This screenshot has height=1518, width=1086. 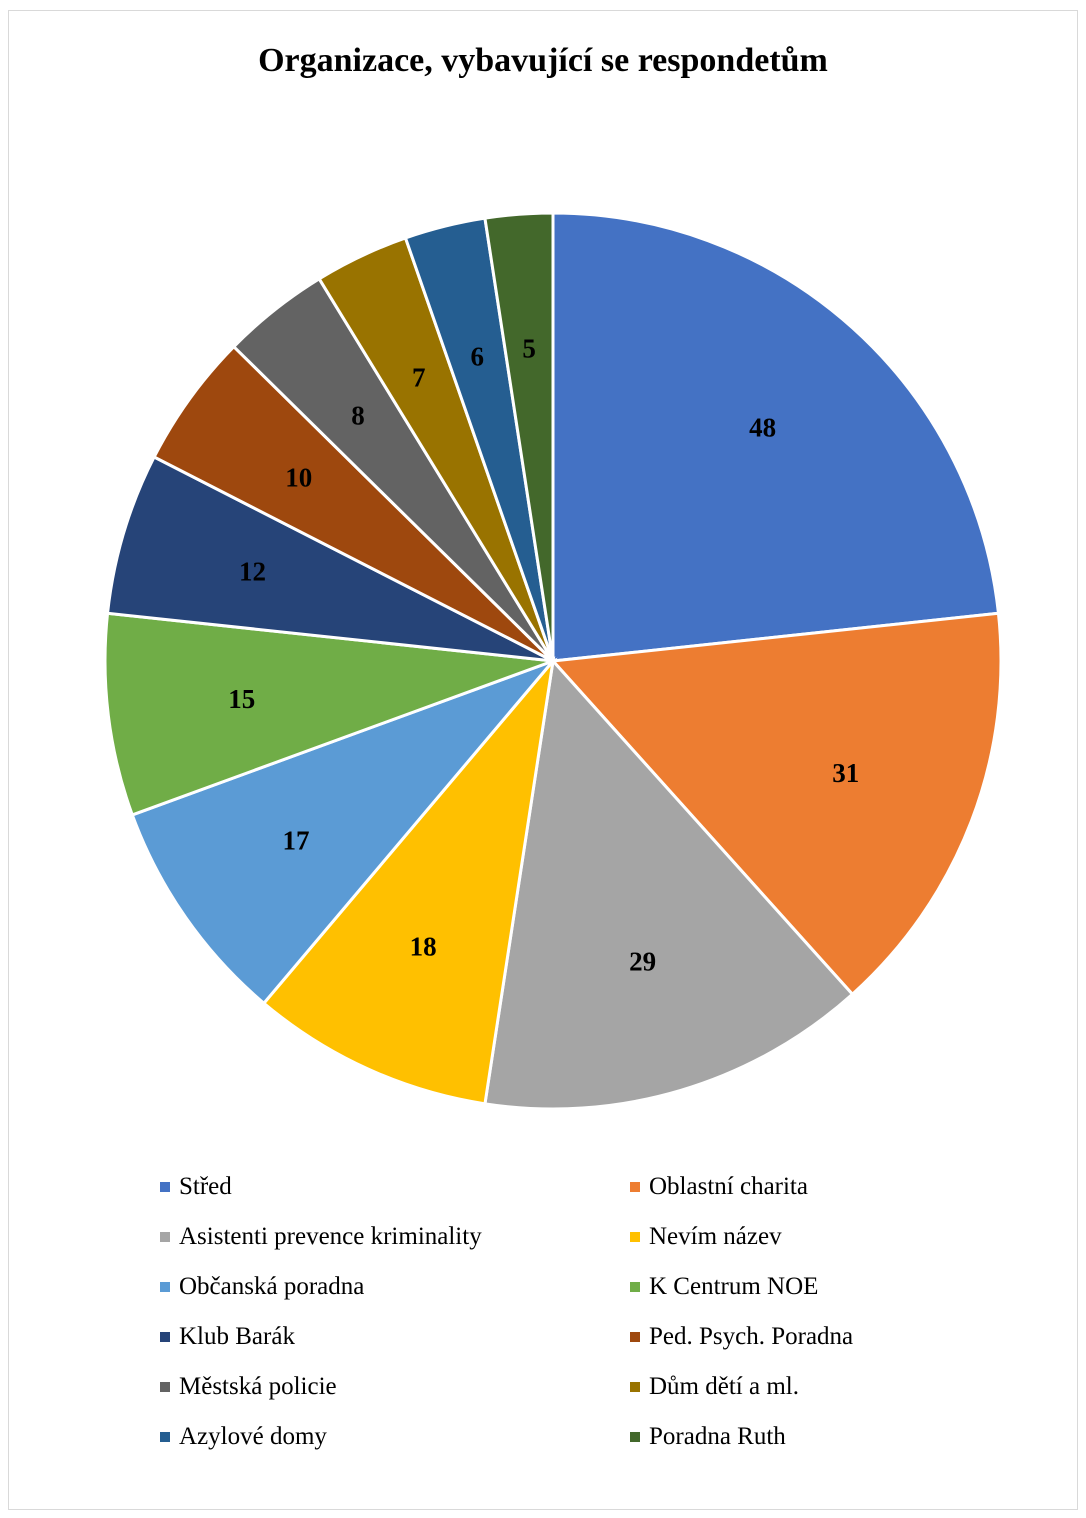 I want to click on legend-label: Nevím název, so click(x=715, y=1236).